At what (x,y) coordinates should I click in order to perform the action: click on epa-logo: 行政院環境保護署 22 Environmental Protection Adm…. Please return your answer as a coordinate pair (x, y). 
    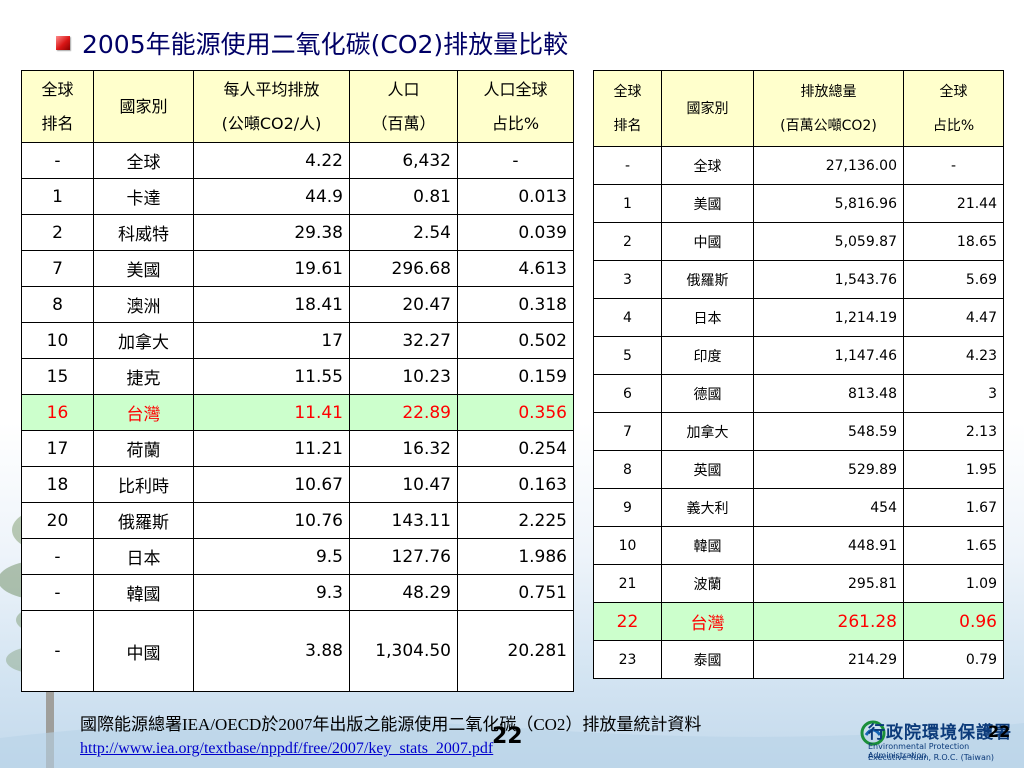
    Looking at the image, I should click on (922, 742).